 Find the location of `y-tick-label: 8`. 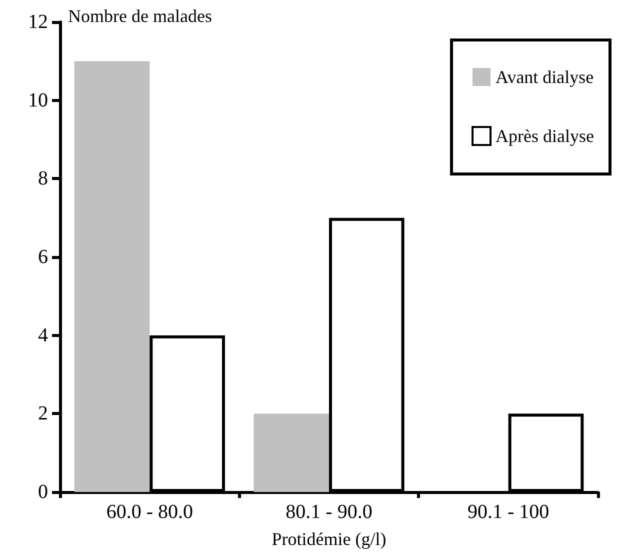

y-tick-label: 8 is located at coordinates (43, 179).